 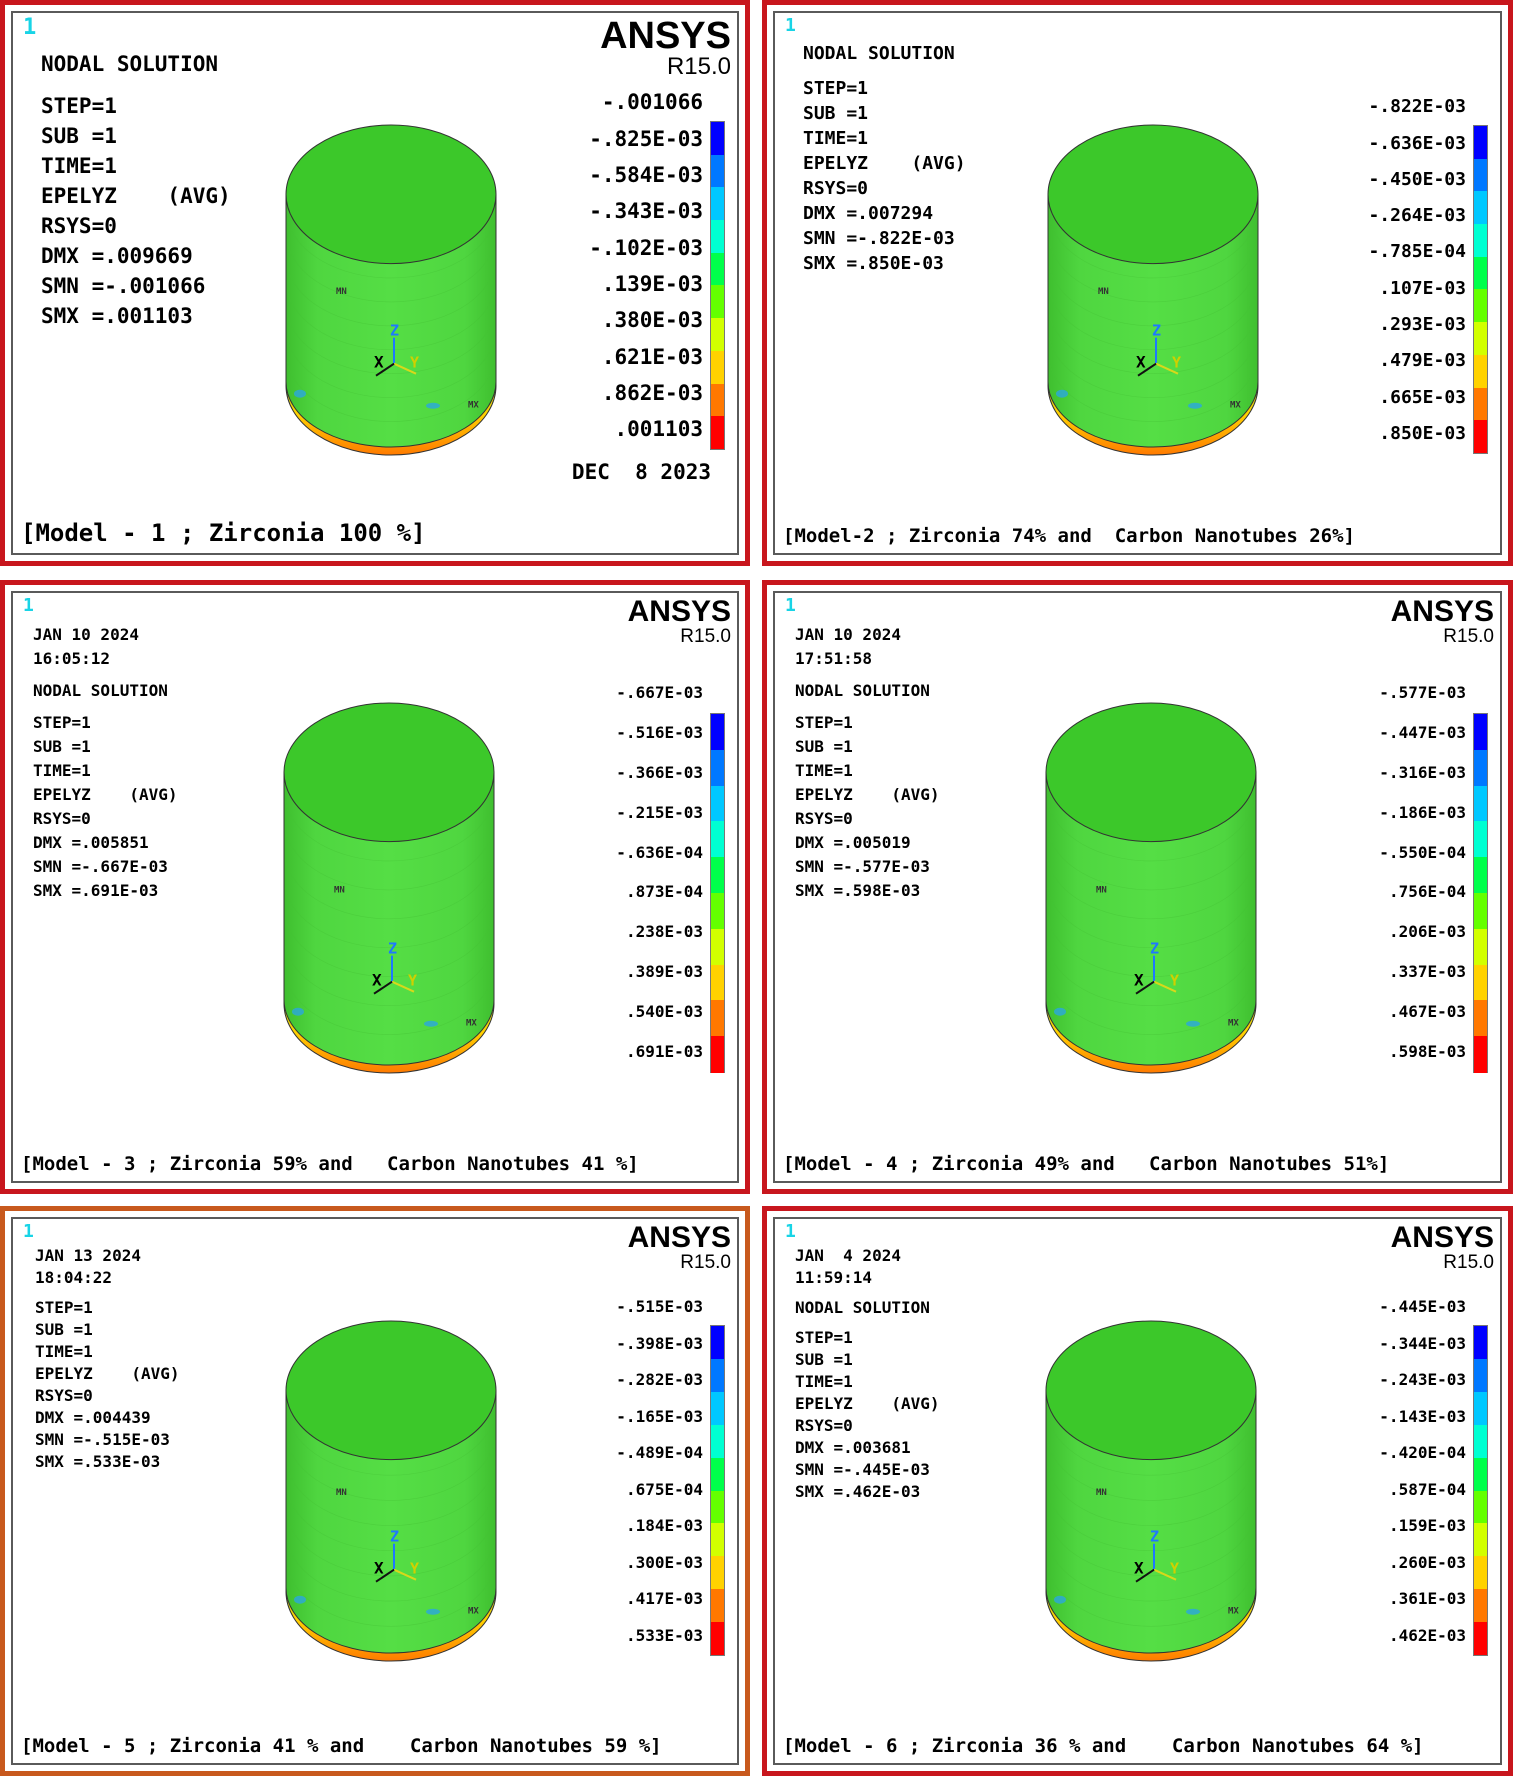 What do you see at coordinates (1417, 216) in the screenshot?
I see `legend-value: -.264E-03` at bounding box center [1417, 216].